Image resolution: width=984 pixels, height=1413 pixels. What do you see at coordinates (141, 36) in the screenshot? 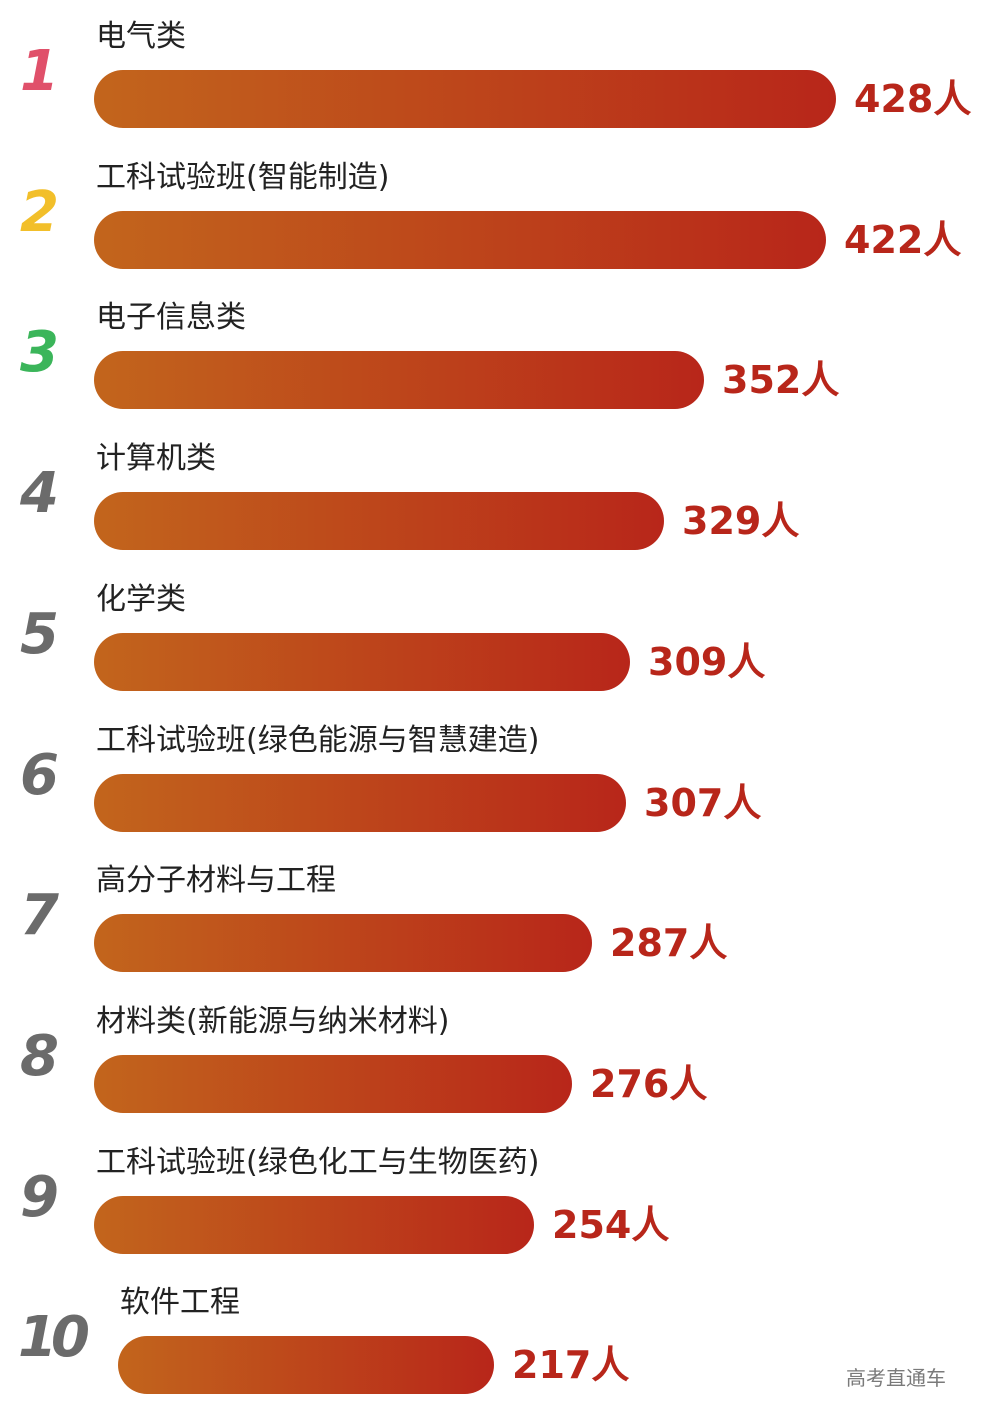
I see `category-label: 电气类` at bounding box center [141, 36].